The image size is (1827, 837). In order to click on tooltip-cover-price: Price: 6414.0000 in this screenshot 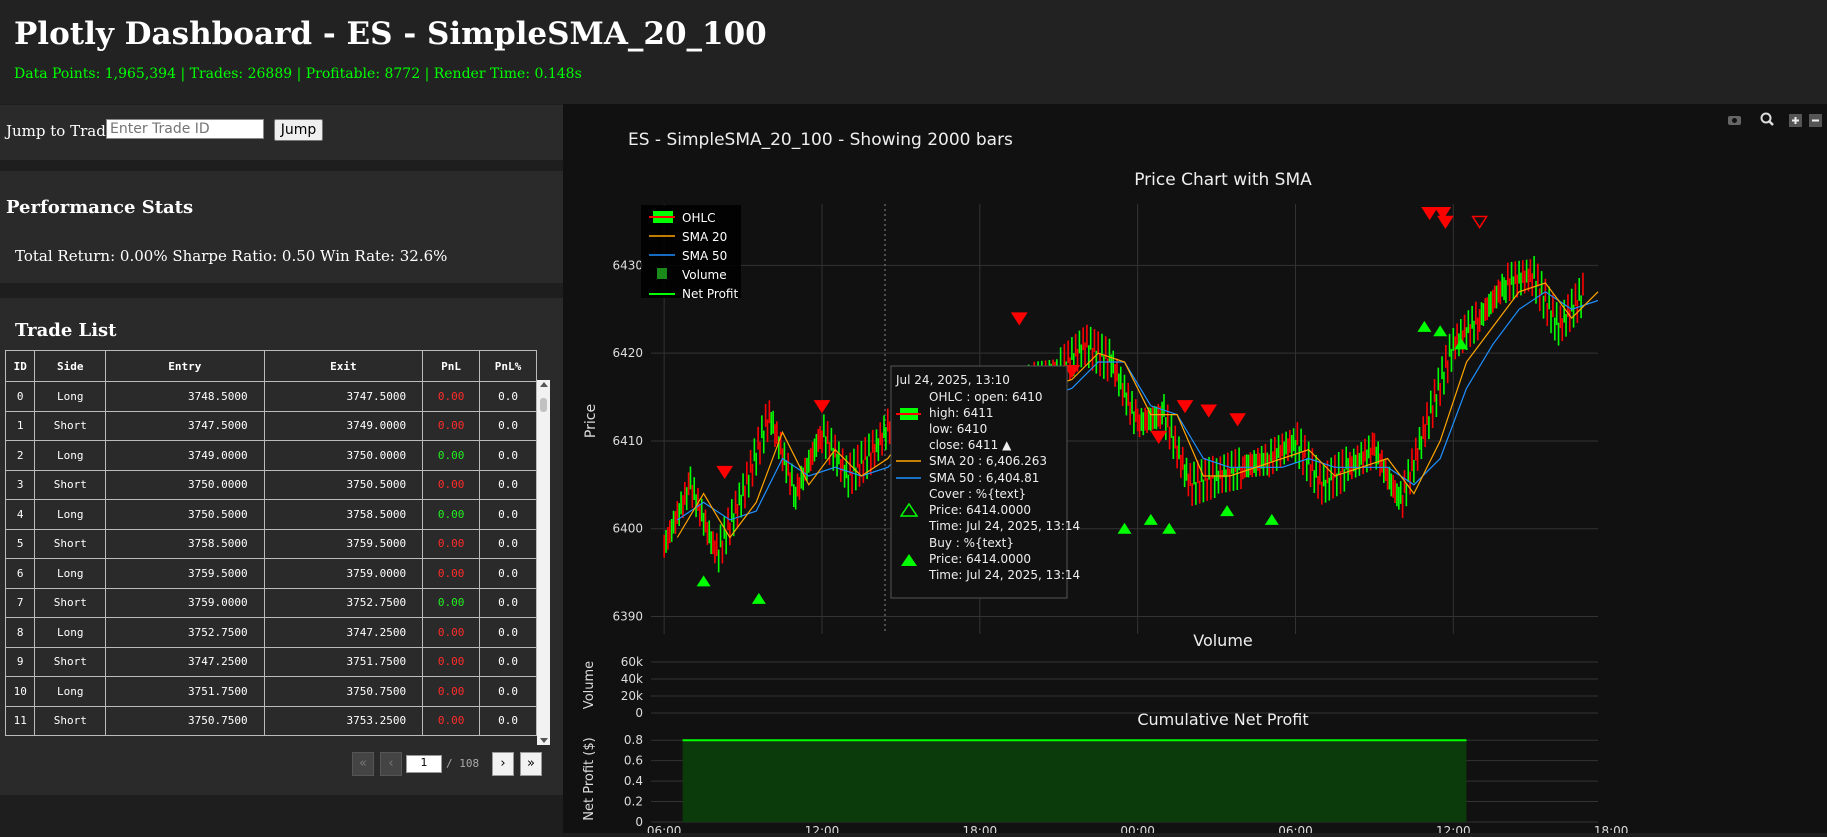, I will do `click(980, 510)`.